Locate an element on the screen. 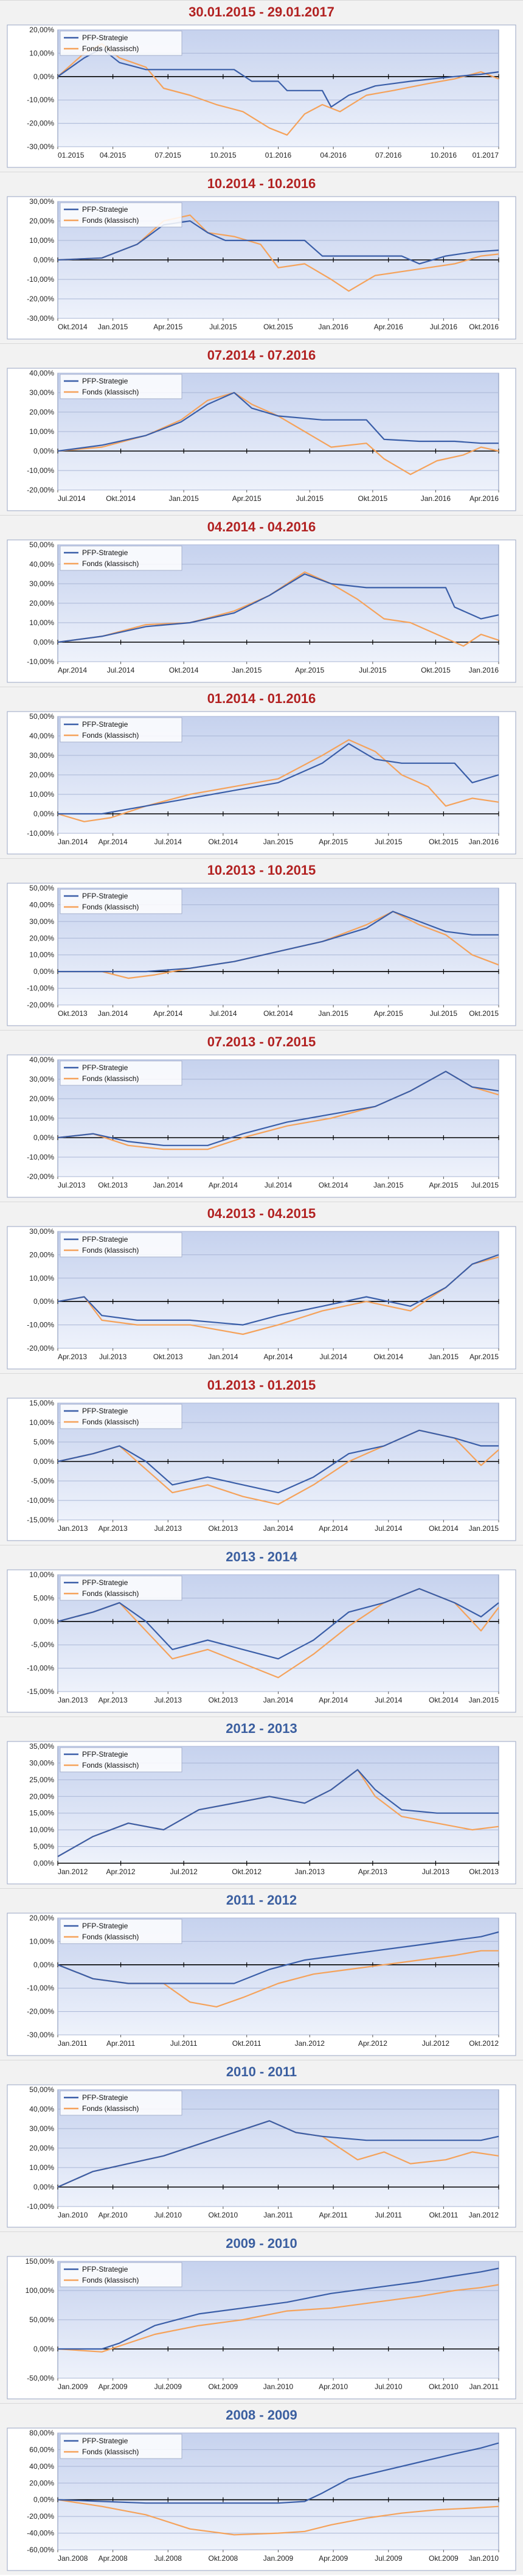 The width and height of the screenshot is (523, 2576). x-tick-label: 01.2017 is located at coordinates (486, 155).